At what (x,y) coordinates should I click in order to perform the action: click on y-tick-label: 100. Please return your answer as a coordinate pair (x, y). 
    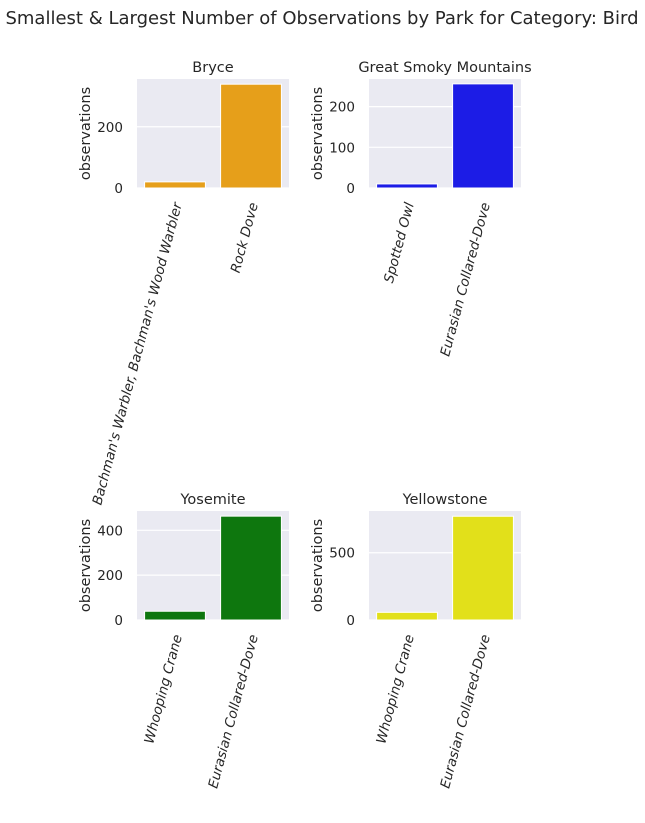
    Looking at the image, I should click on (342, 148).